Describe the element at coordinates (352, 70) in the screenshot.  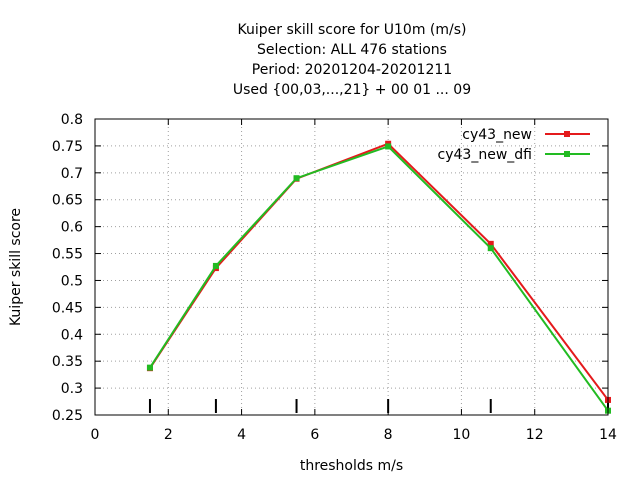
I see `title-line: Period: 20201204-20201211` at that location.